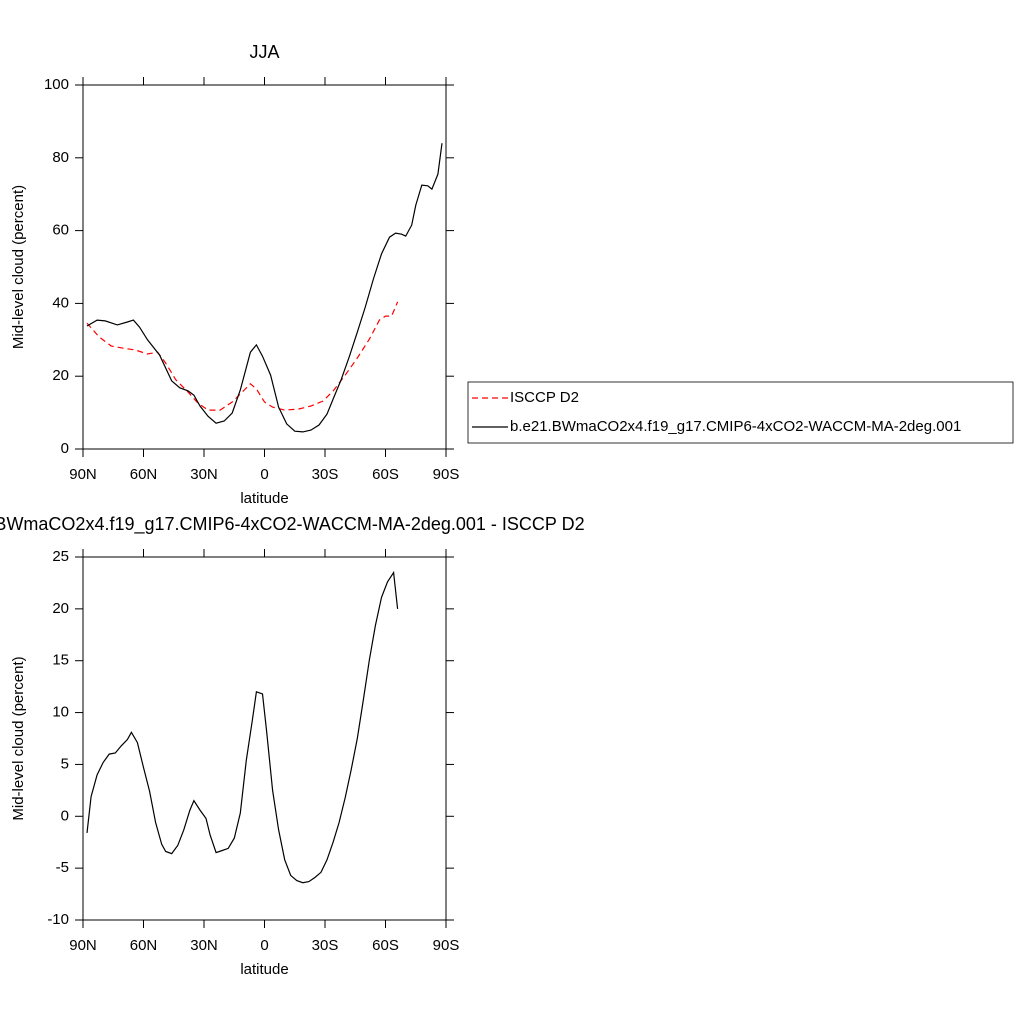 The width and height of the screenshot is (1024, 1024). What do you see at coordinates (264, 52) in the screenshot?
I see `chart-title: JJA` at bounding box center [264, 52].